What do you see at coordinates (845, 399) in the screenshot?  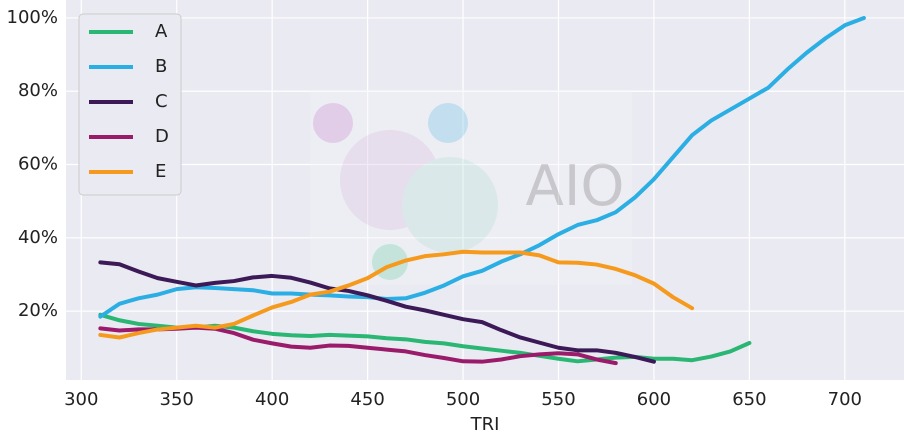 I see `x-tick-label: 700` at bounding box center [845, 399].